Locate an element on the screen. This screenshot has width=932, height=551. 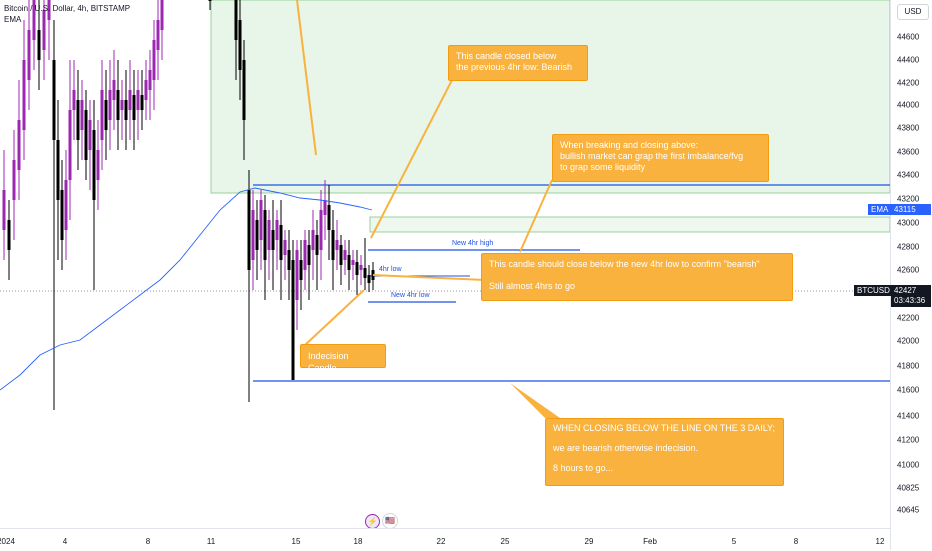
time-tick-label: 4 is located at coordinates (65, 541).